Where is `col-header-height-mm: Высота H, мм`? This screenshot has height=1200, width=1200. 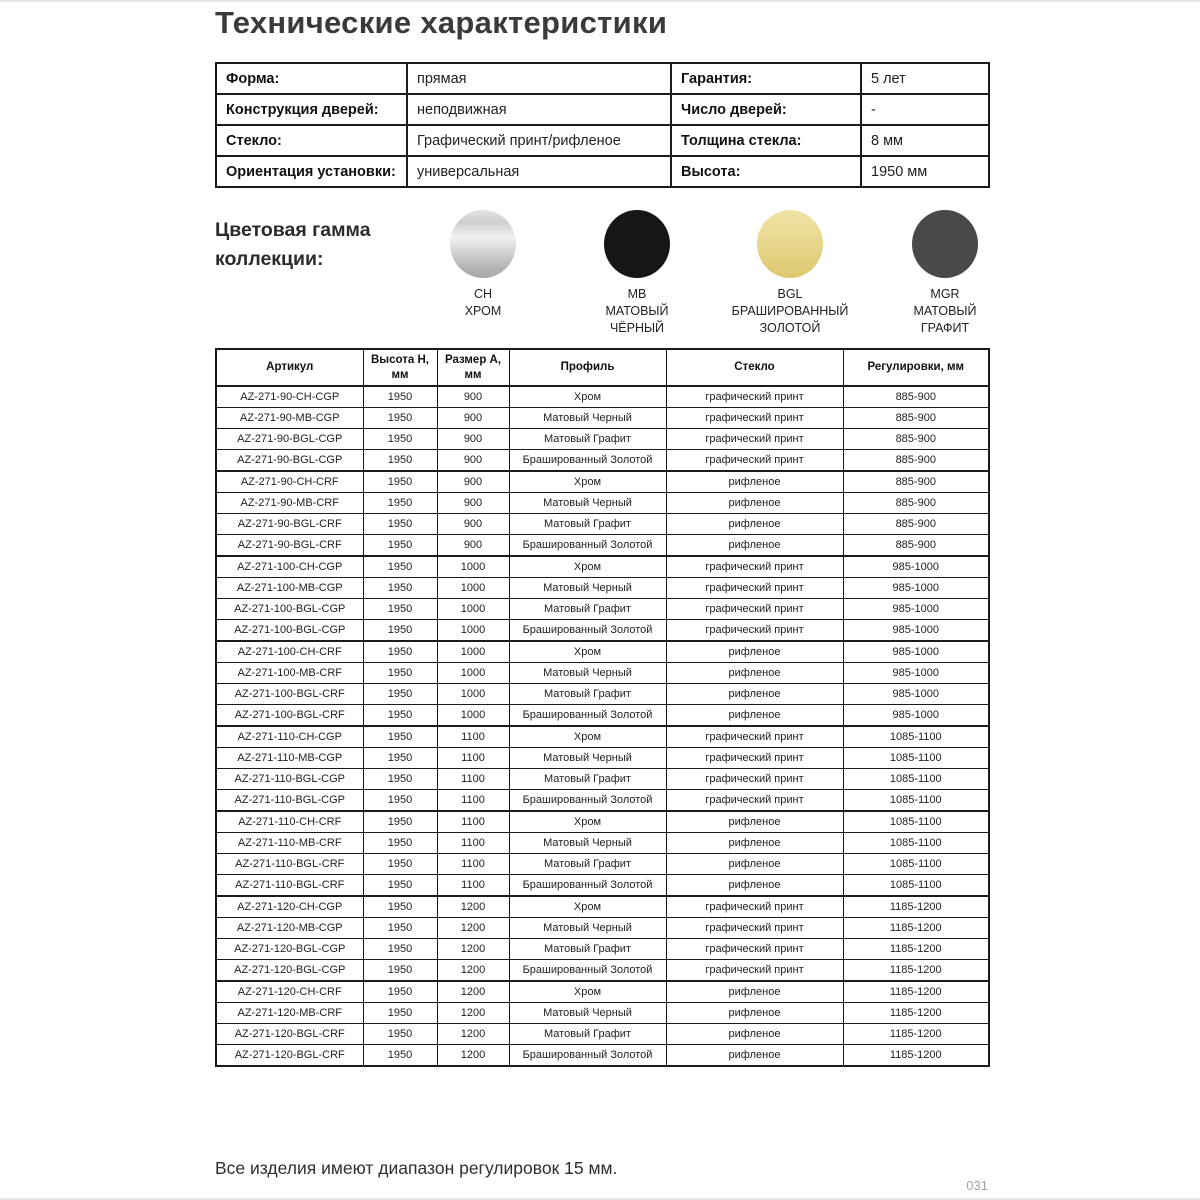
col-header-height-mm: Высота H, мм is located at coordinates (400, 367).